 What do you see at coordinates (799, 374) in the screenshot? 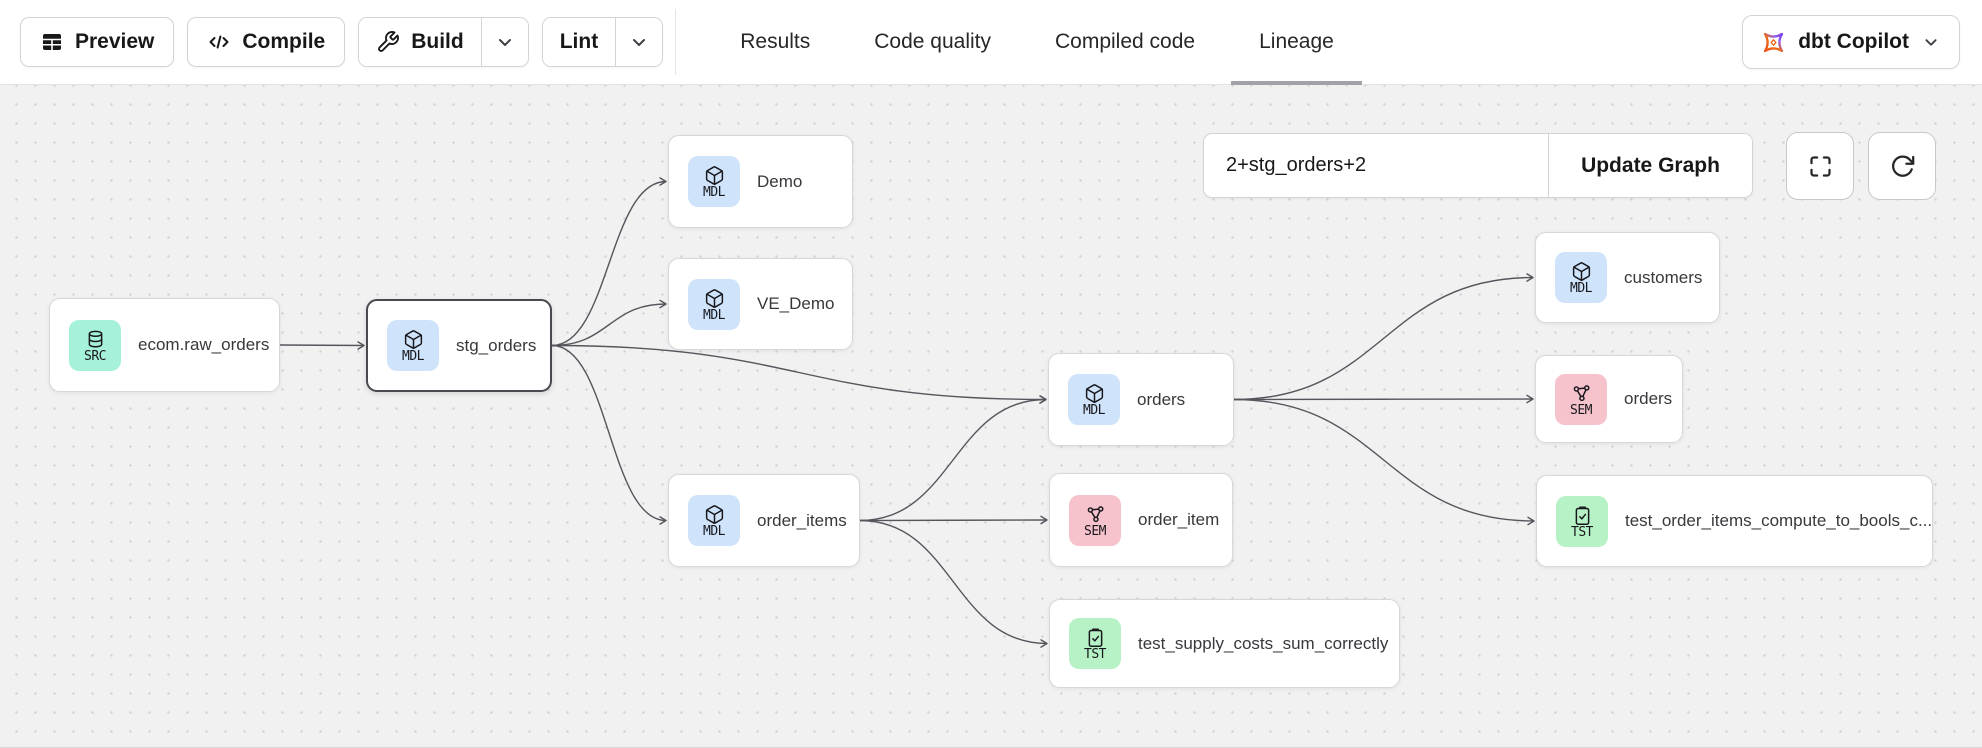
I see `edge-stg_orders-to-orders` at bounding box center [799, 374].